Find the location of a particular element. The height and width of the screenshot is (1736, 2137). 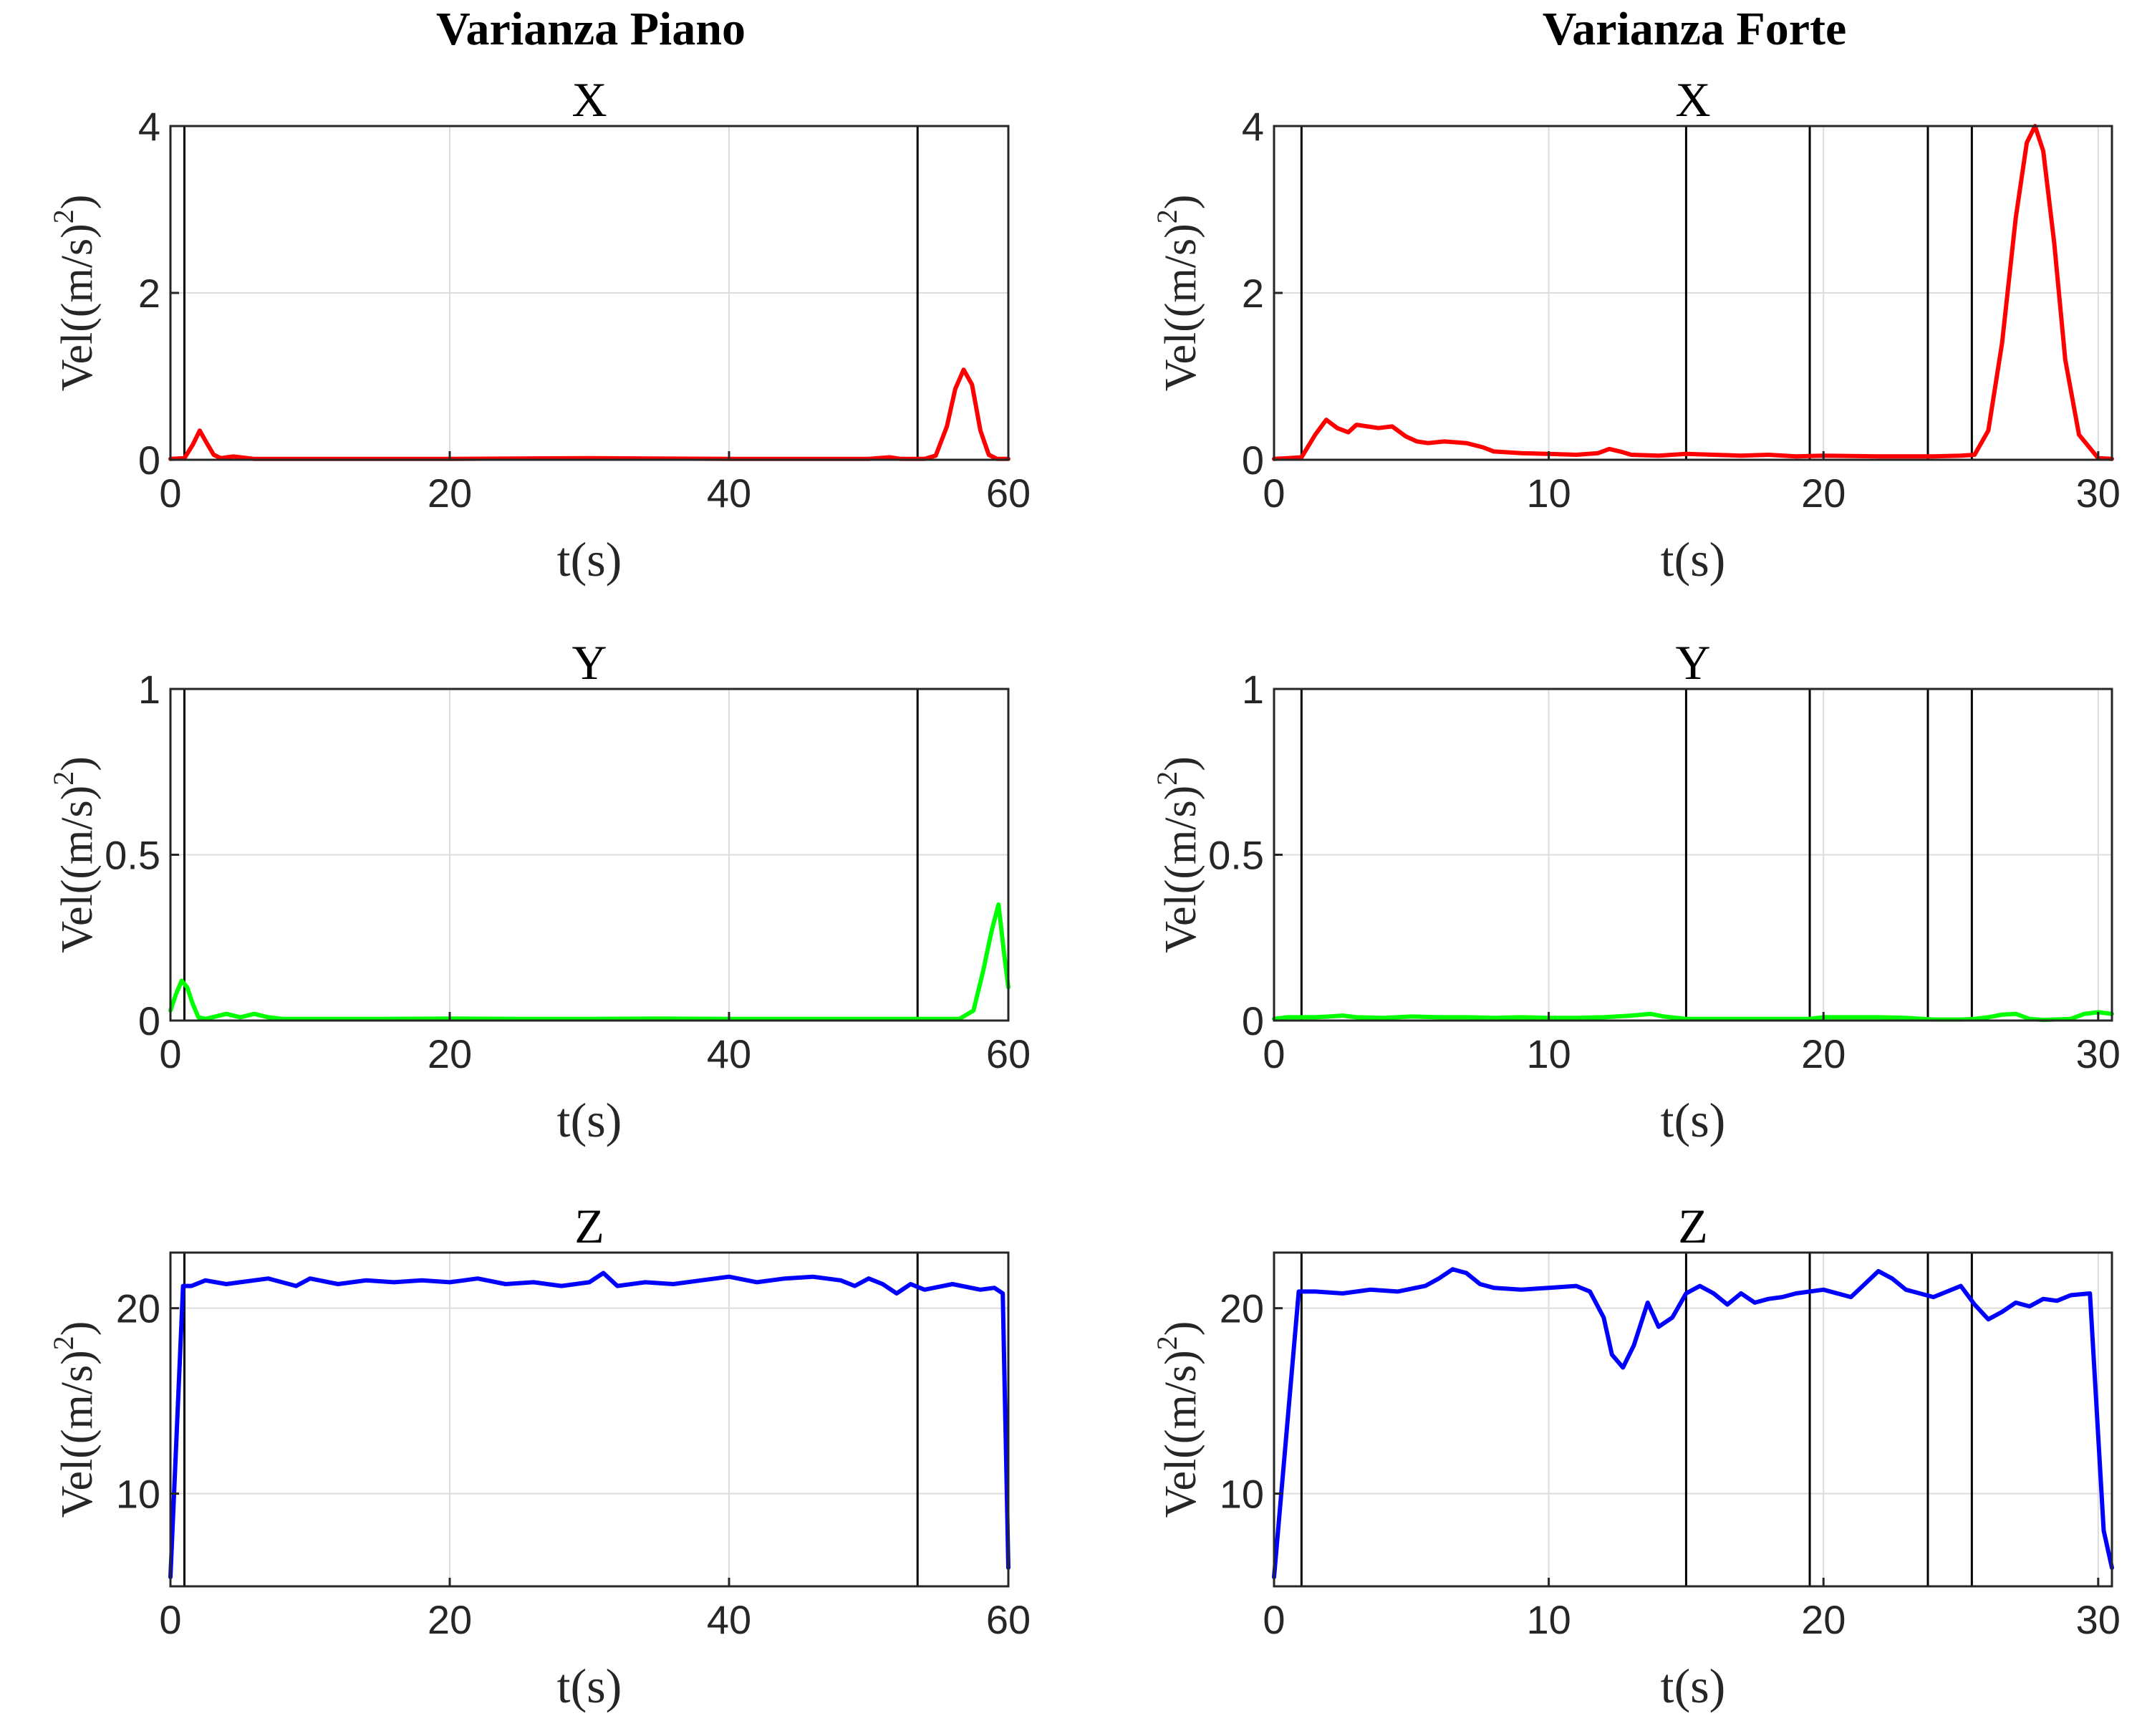

subplot-4: 0 10 20 30 0 0.5 1 Yt(s) Vel((m/s)2) is located at coordinates (1636, 891).